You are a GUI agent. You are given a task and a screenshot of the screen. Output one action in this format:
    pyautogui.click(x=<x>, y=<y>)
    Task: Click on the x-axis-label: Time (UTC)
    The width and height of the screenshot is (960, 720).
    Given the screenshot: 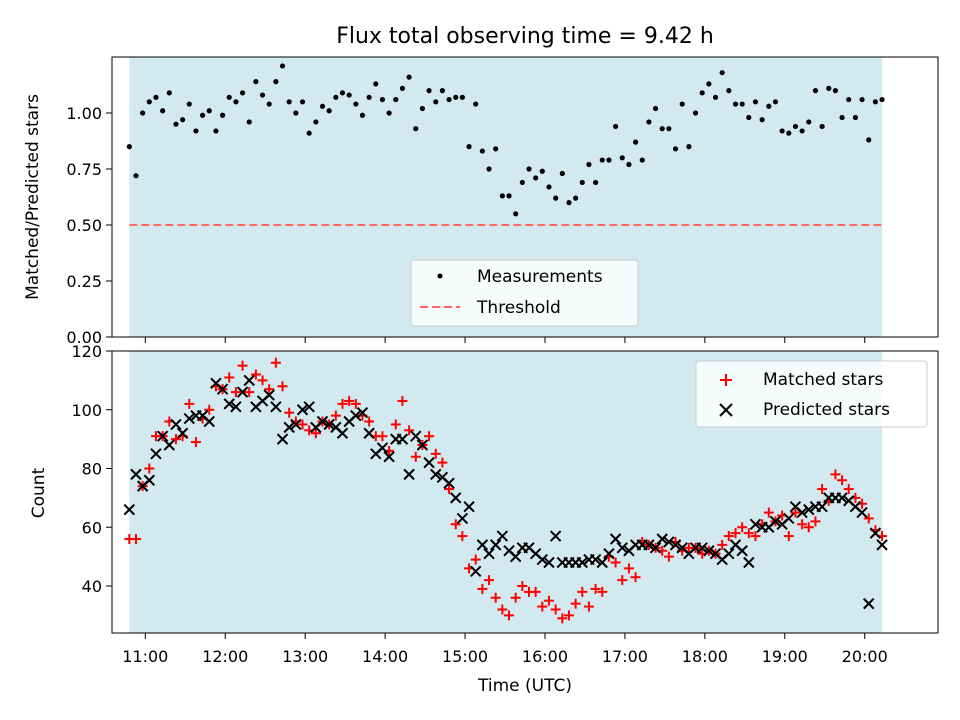 What is the action you would take?
    pyautogui.click(x=524, y=686)
    